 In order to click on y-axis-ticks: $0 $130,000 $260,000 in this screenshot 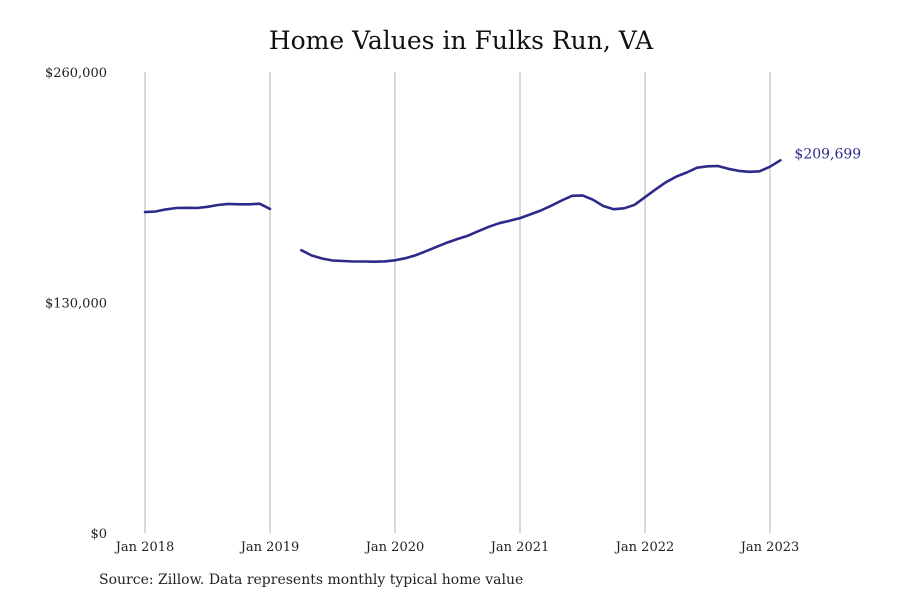, I will do `click(76, 304)`.